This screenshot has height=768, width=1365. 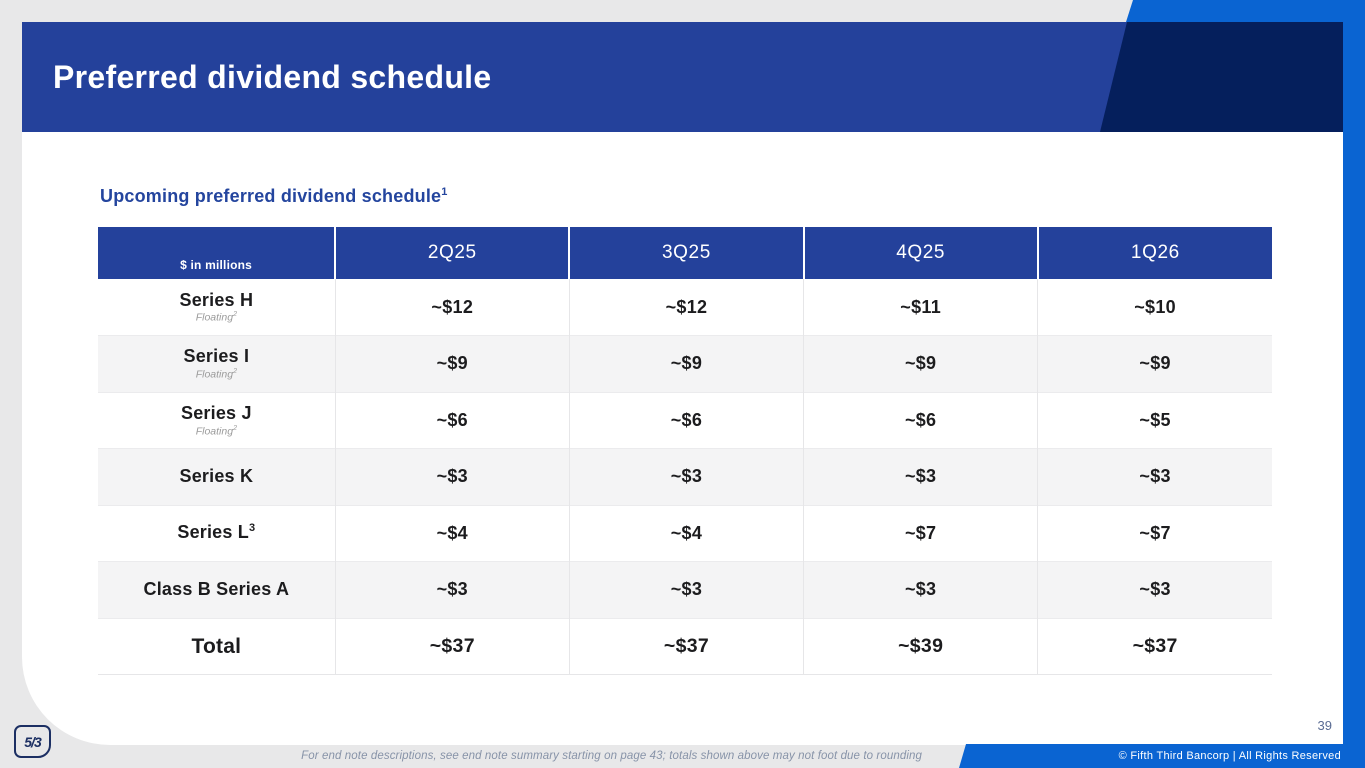 What do you see at coordinates (217, 253) in the screenshot?
I see `unit-label: $ in millions` at bounding box center [217, 253].